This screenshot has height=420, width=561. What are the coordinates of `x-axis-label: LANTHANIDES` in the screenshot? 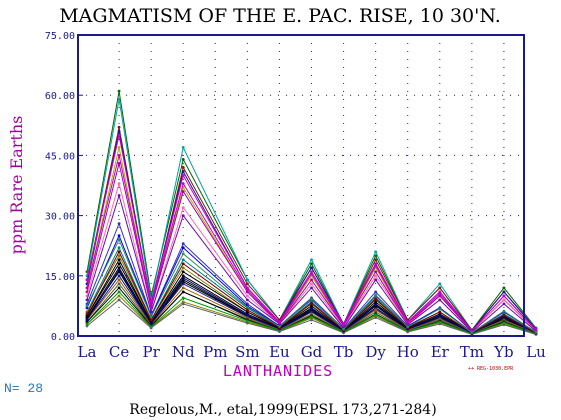 It's located at (278, 371).